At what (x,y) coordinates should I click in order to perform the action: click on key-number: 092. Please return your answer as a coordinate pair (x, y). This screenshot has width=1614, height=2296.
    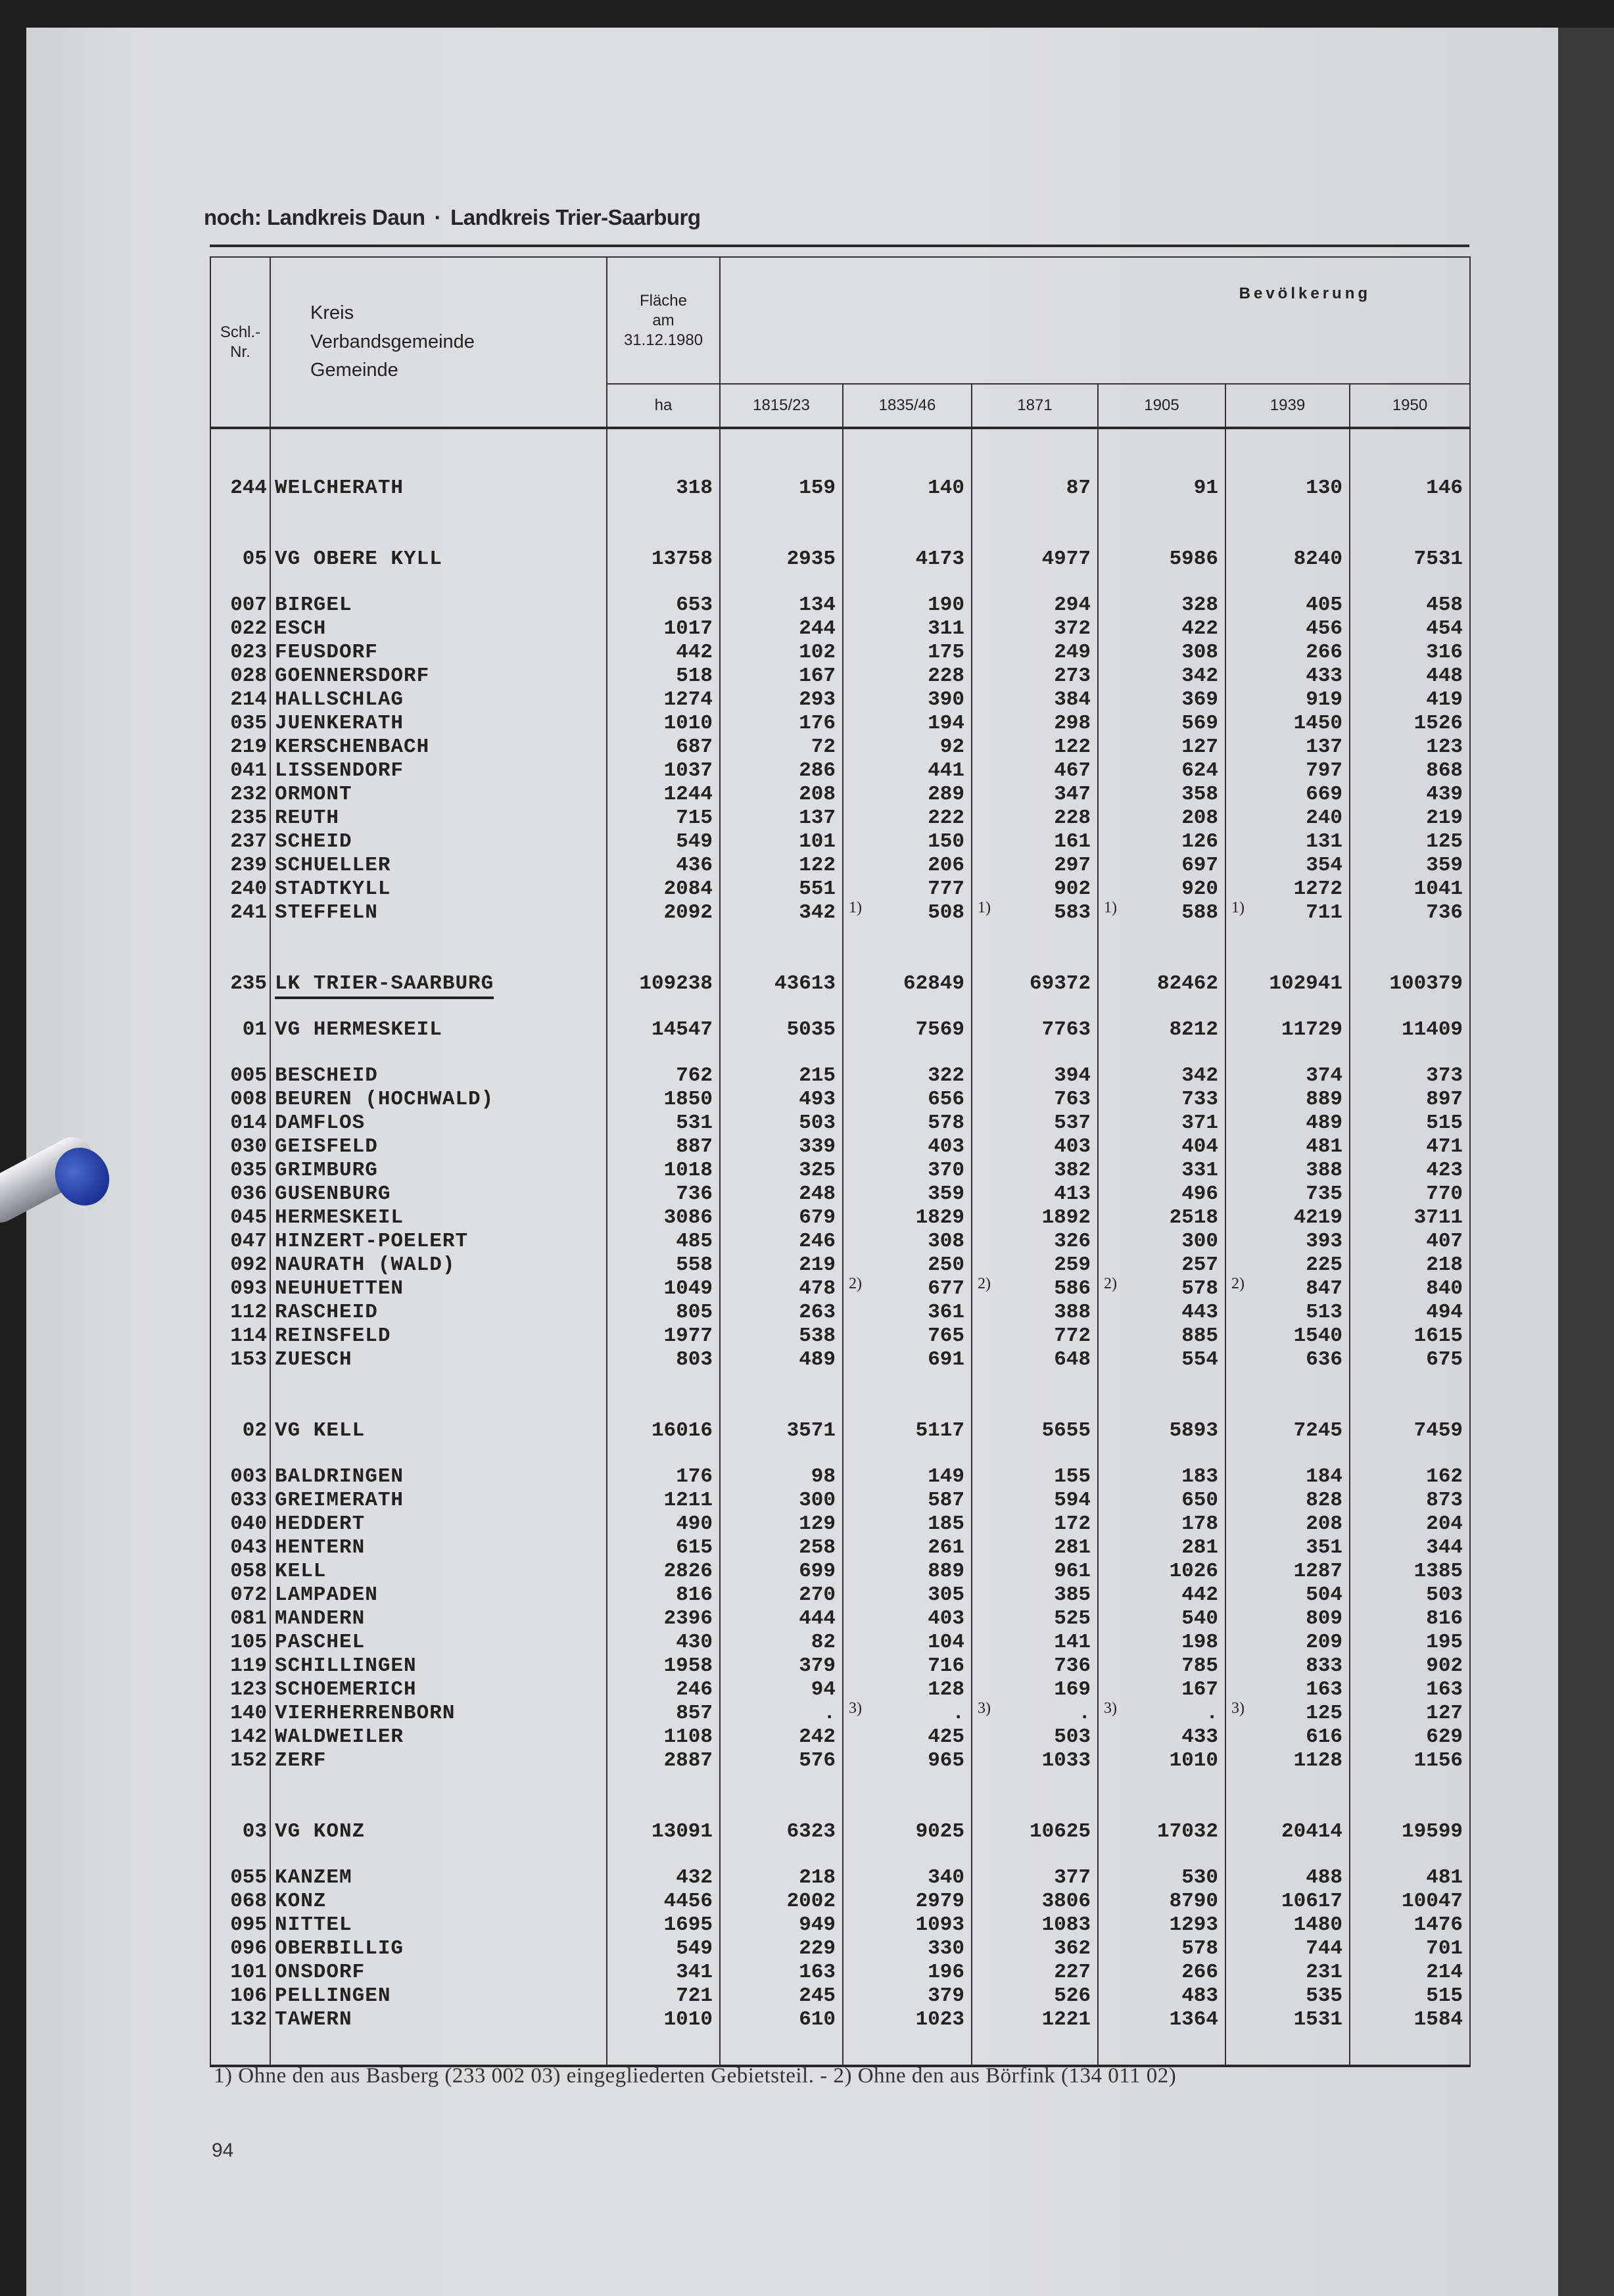
    Looking at the image, I should click on (240, 1265).